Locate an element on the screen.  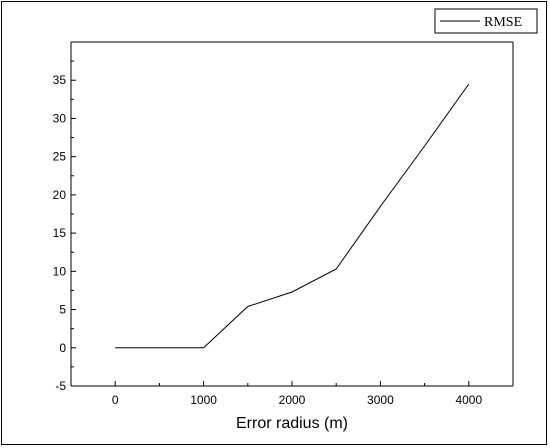
x-tick-label: 0 is located at coordinates (115, 400).